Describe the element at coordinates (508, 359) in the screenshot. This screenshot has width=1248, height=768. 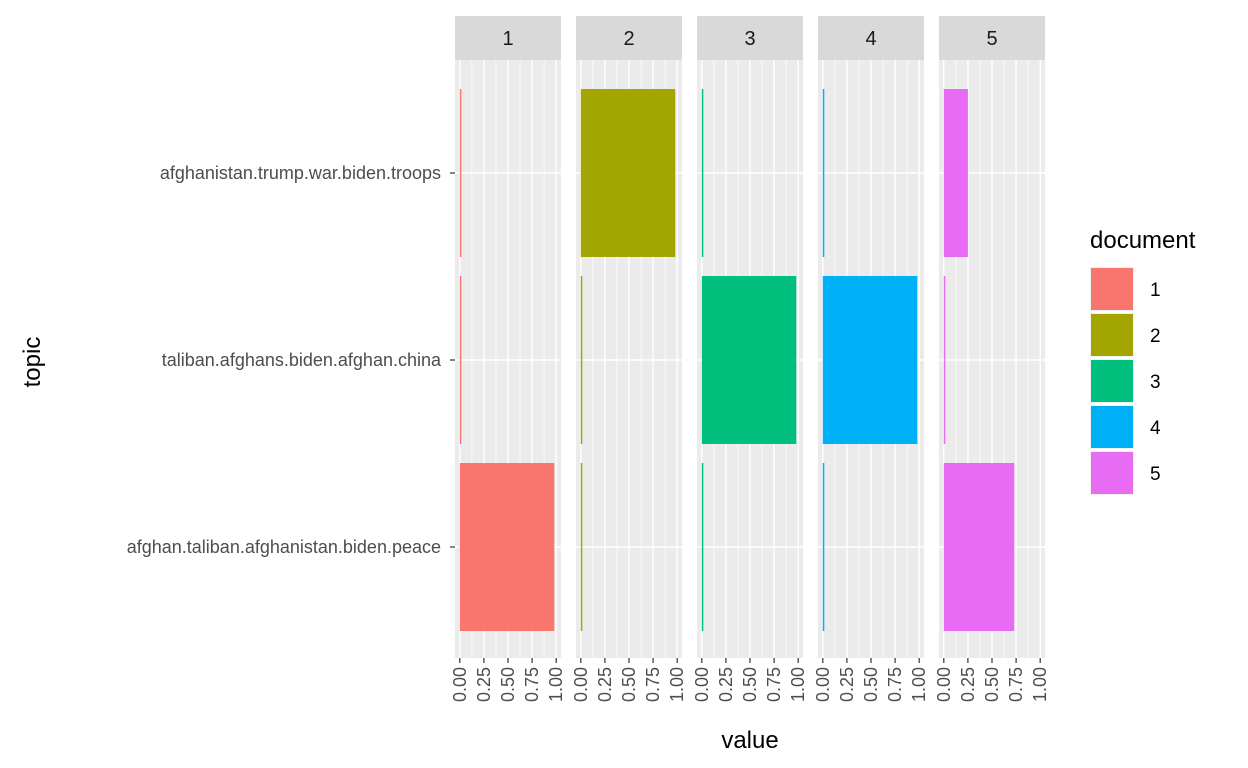
I see `facet-panel-1: 1 0.00 0.25 0.50 0.75 1.00` at that location.